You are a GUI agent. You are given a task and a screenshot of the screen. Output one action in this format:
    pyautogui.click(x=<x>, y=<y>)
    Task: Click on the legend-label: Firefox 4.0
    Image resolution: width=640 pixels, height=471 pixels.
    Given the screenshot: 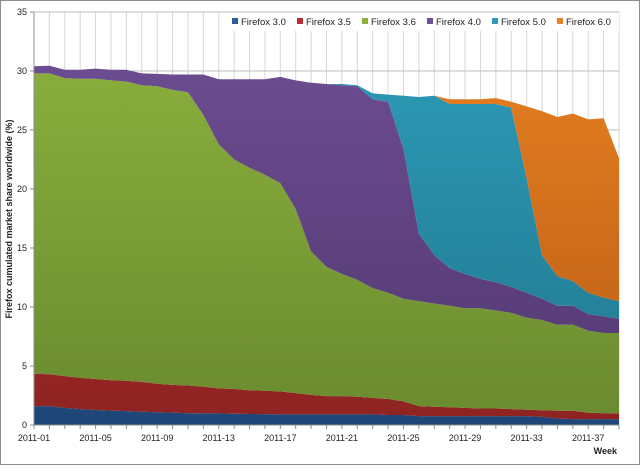 What is the action you would take?
    pyautogui.click(x=458, y=22)
    